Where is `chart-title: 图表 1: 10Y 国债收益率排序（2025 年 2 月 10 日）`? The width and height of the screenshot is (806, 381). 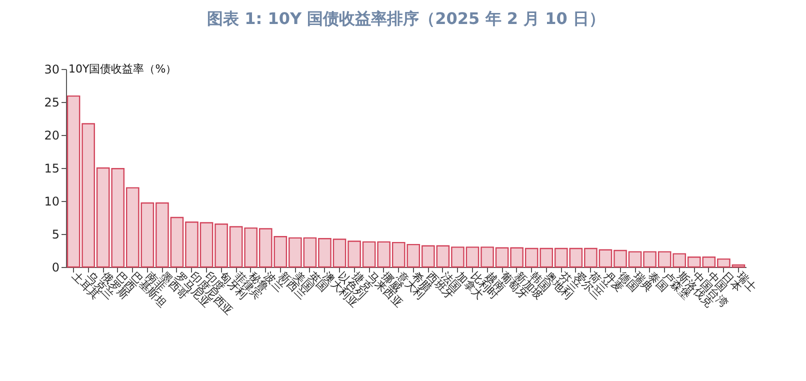
chart-title: 图表 1: 10Y 国债收益率排序（2025 年 2 月 10 日） is located at coordinates (406, 18).